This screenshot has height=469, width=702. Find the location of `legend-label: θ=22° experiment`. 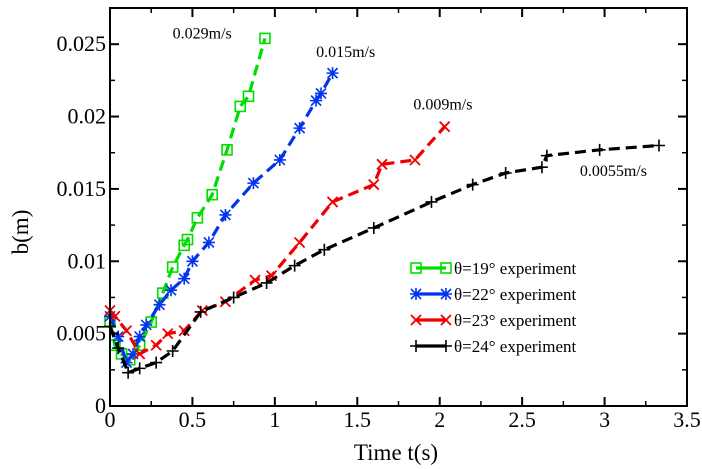

legend-label: θ=22° experiment is located at coordinates (515, 294).